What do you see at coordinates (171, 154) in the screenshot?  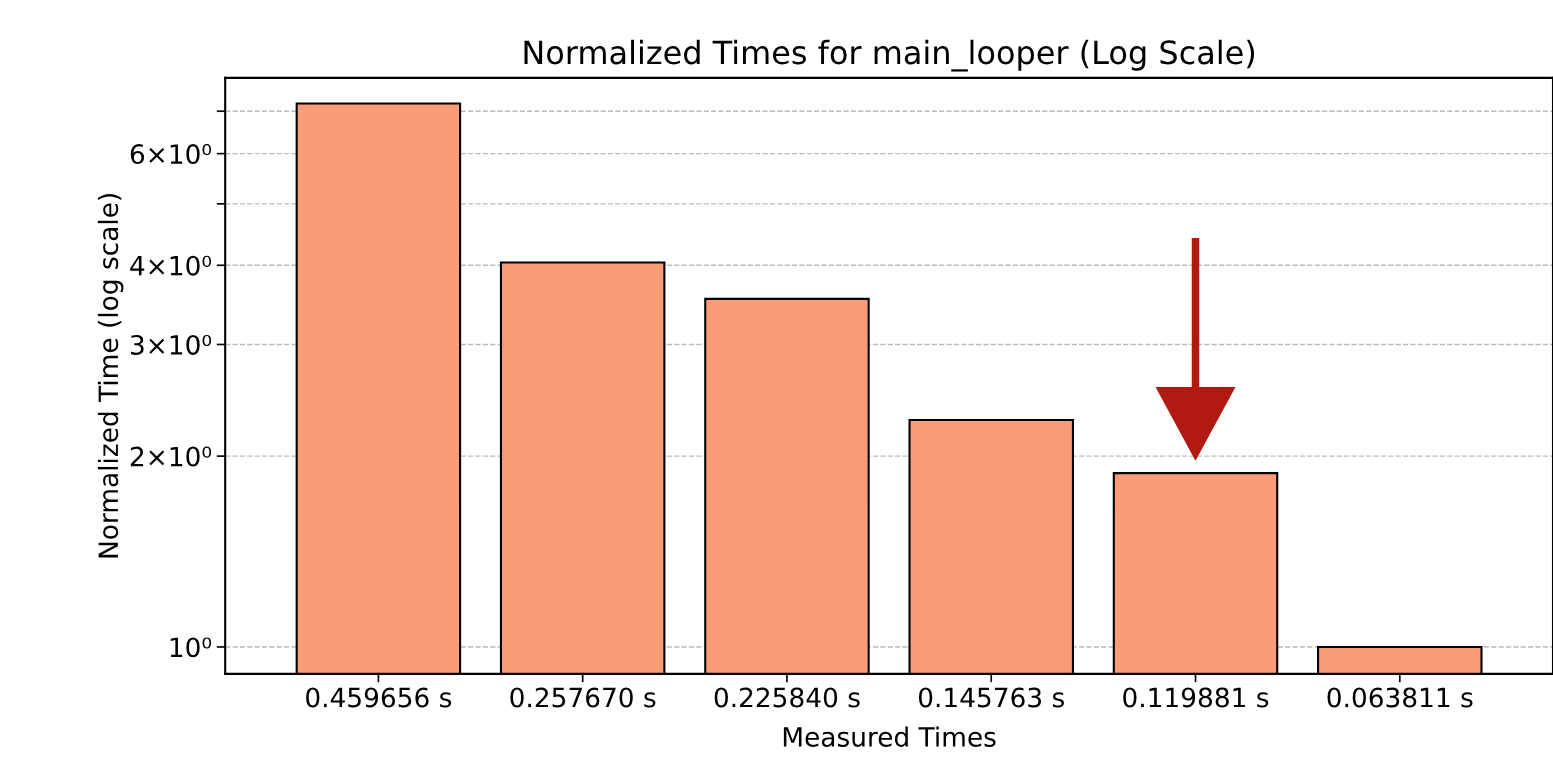 I see `y-tick-label: 6×10⁰` at bounding box center [171, 154].